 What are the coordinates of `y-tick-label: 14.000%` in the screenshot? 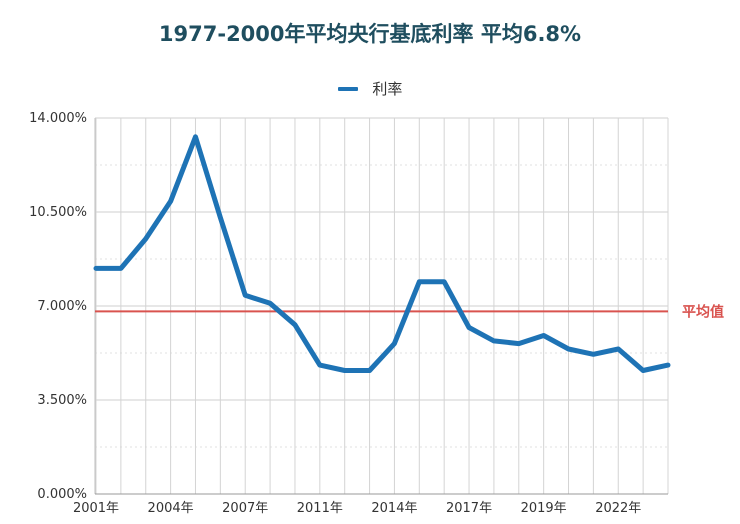 It's located at (58, 118).